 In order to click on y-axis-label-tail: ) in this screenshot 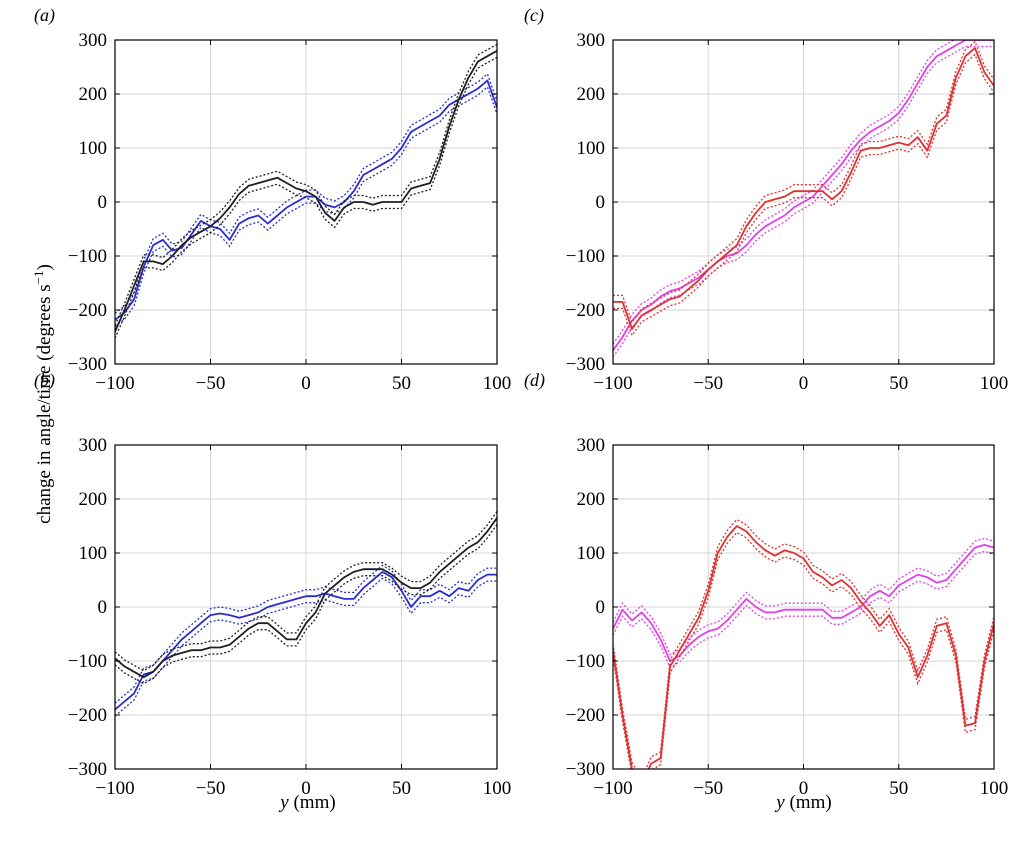, I will do `click(44, 267)`.